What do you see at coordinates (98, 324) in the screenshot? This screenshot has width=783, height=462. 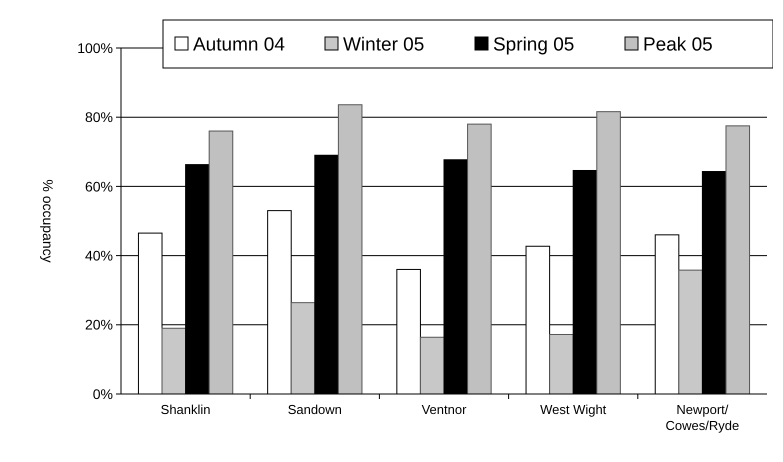 I see `y-tick-label: 20%` at bounding box center [98, 324].